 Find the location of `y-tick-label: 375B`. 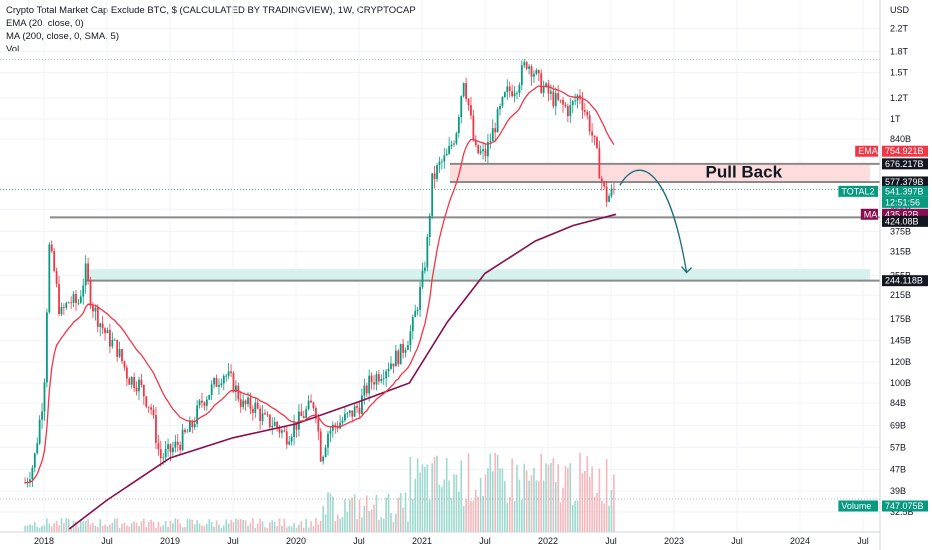

y-tick-label: 375B is located at coordinates (900, 231).